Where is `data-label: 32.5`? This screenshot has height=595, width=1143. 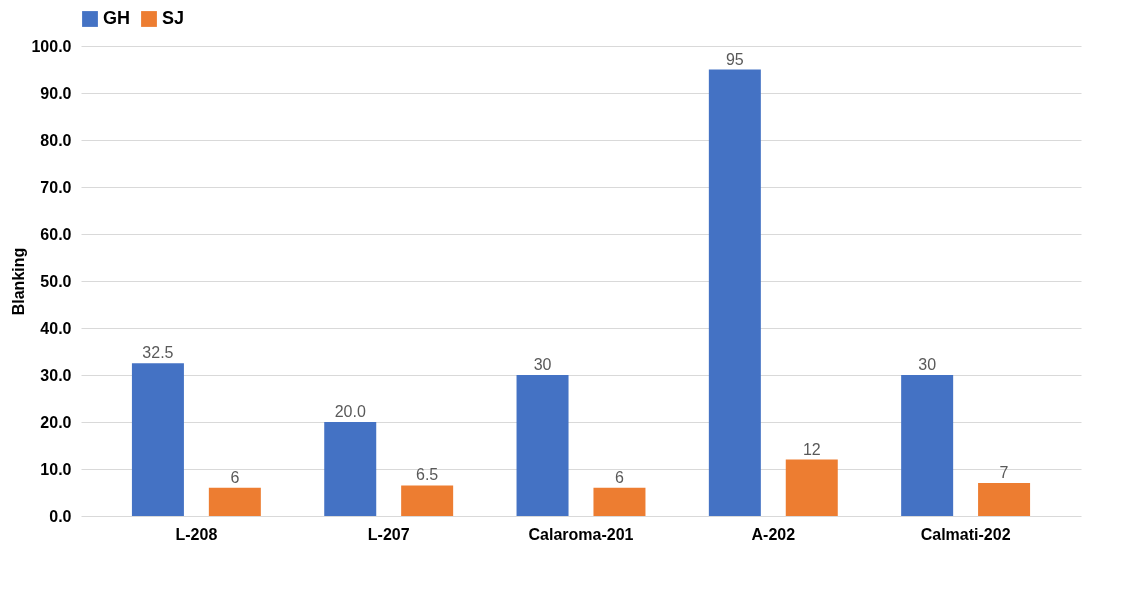
data-label: 32.5 is located at coordinates (158, 353).